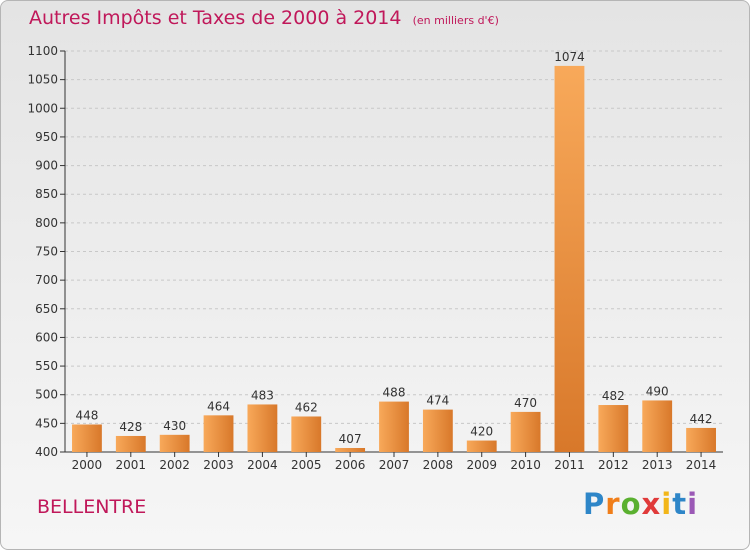  What do you see at coordinates (350, 465) in the screenshot?
I see `x-tick-label: 2006` at bounding box center [350, 465].